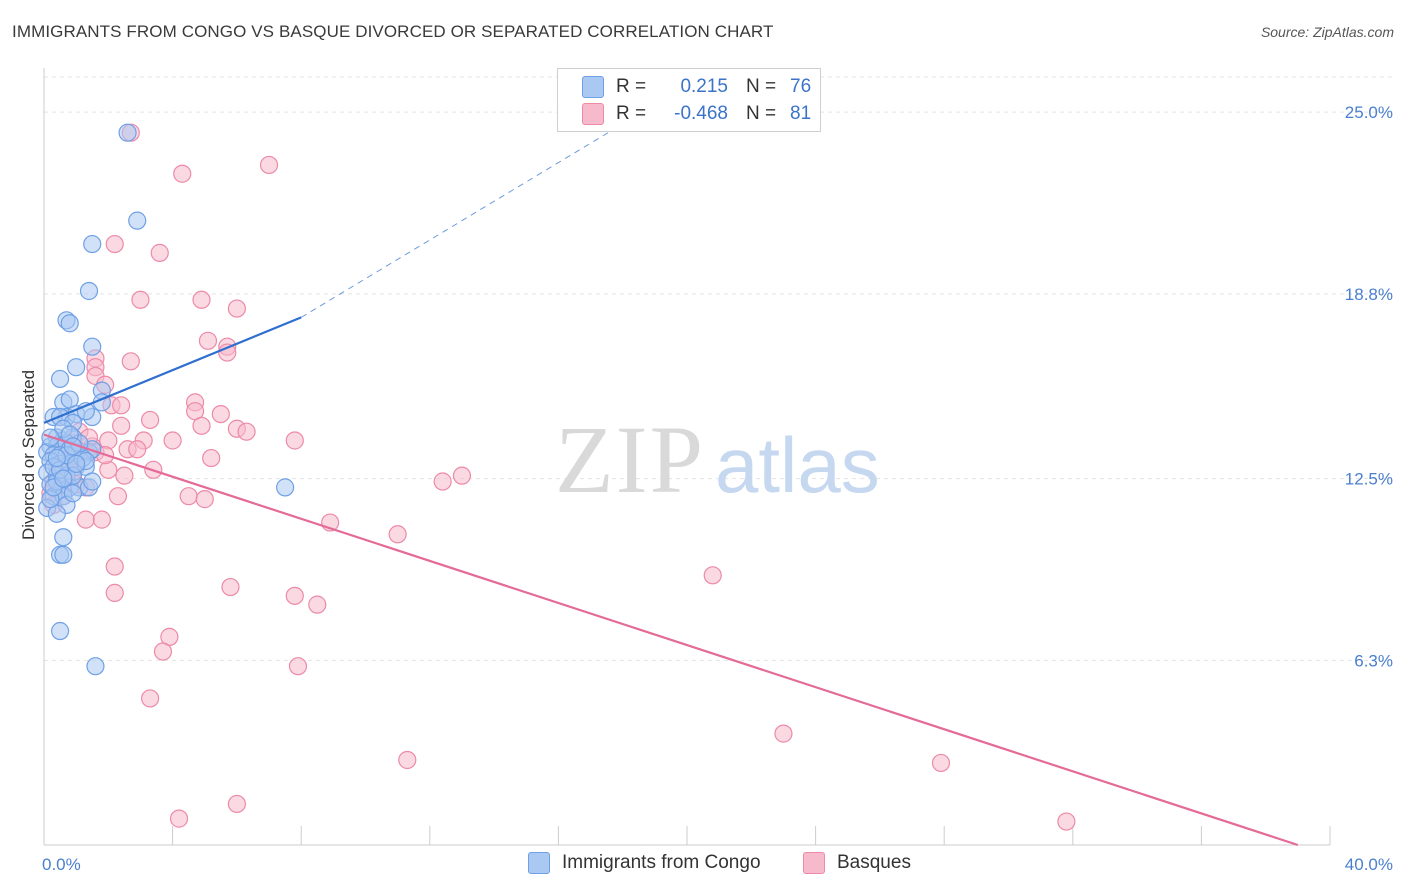  I want to click on source-credit: Source: ZipAtlas.com, so click(1327, 32).